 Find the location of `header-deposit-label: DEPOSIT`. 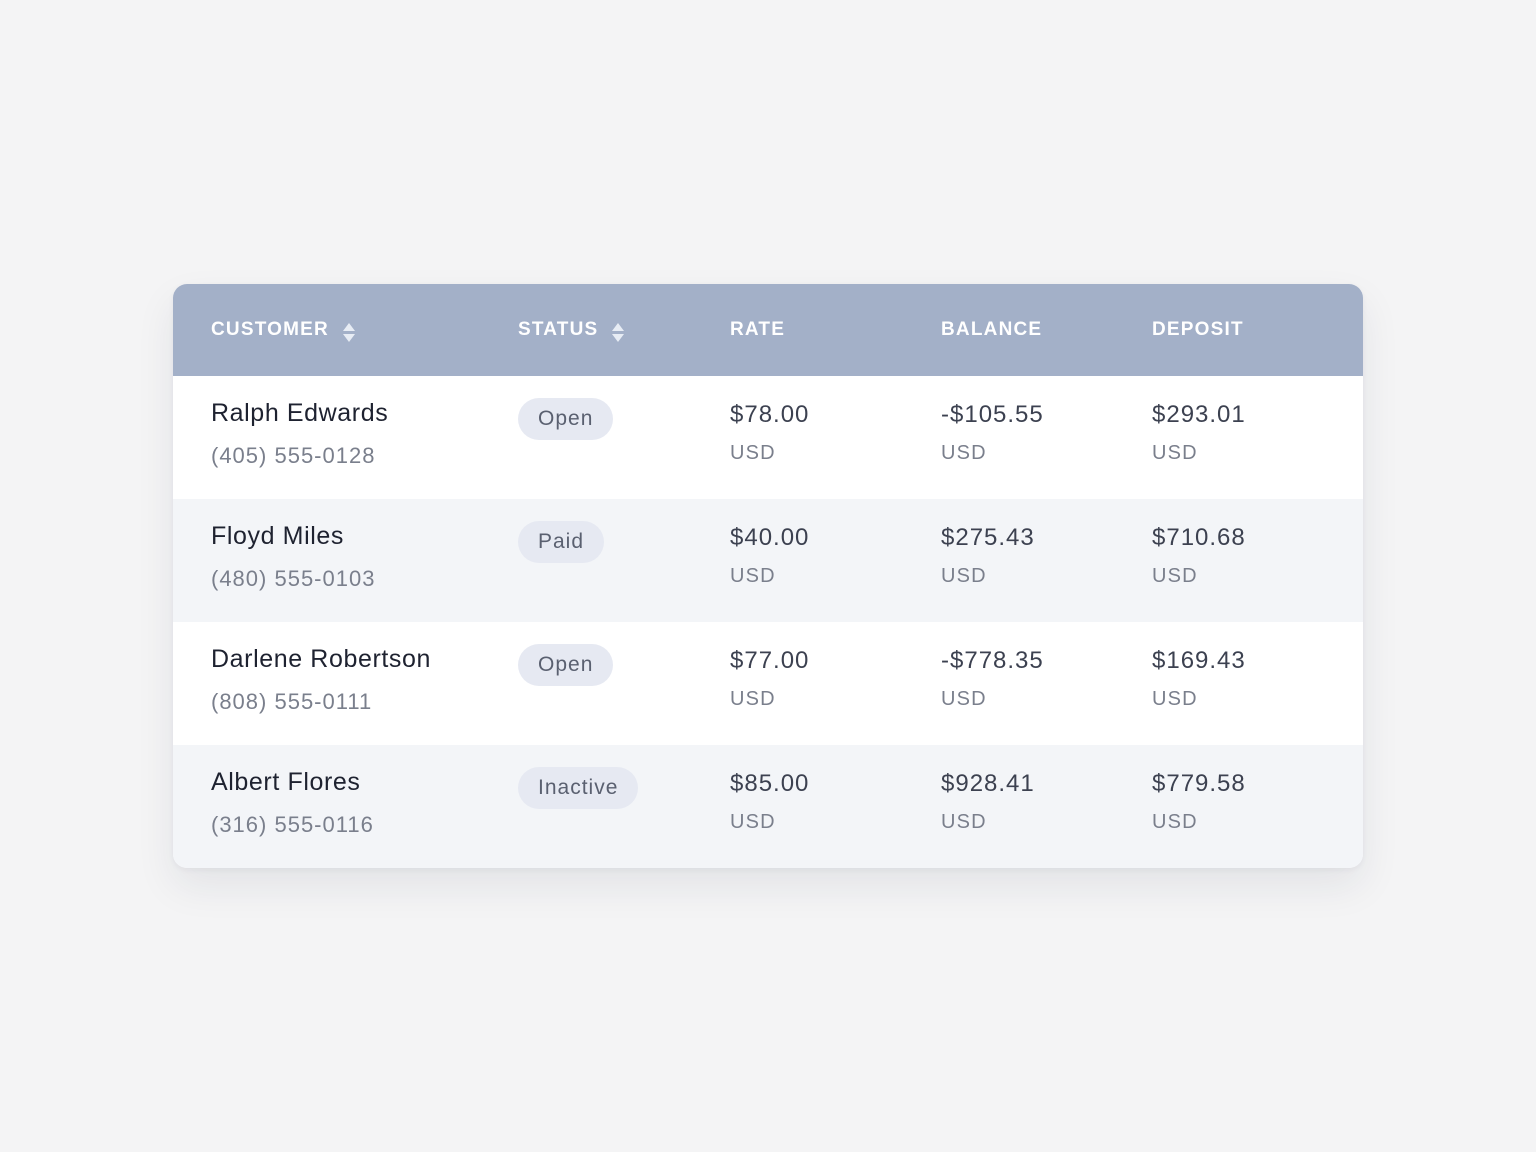

header-deposit-label: DEPOSIT is located at coordinates (1198, 329).